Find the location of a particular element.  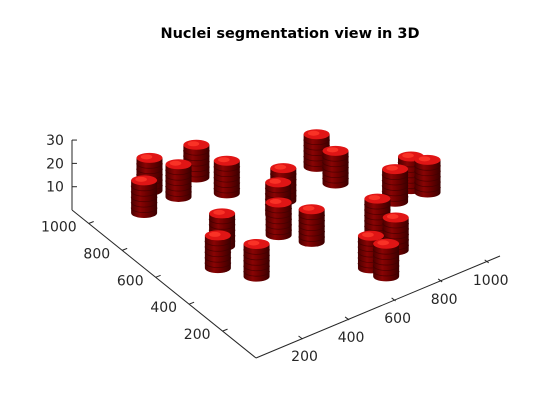

z-tick-label: 10 is located at coordinates (55, 188).